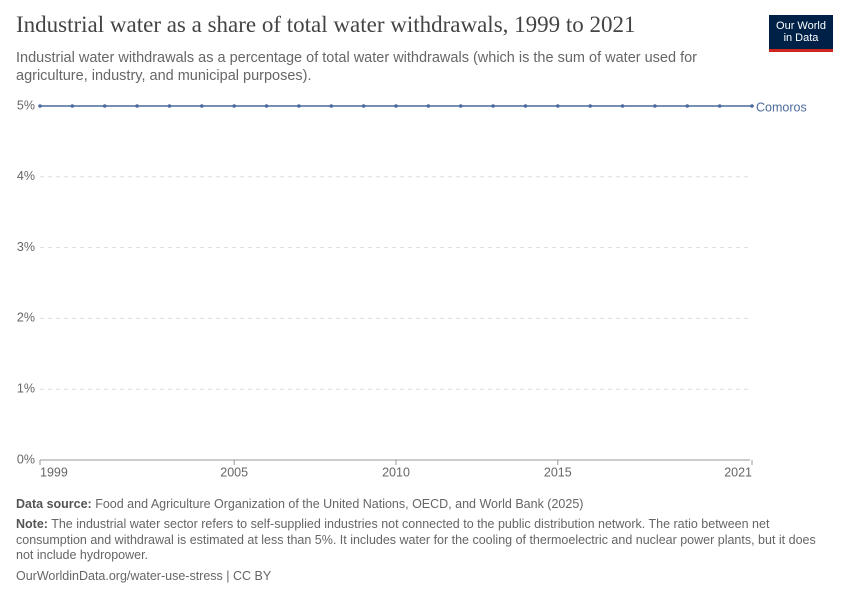 The image size is (850, 600). I want to click on y-tick-label: 2%, so click(26, 318).